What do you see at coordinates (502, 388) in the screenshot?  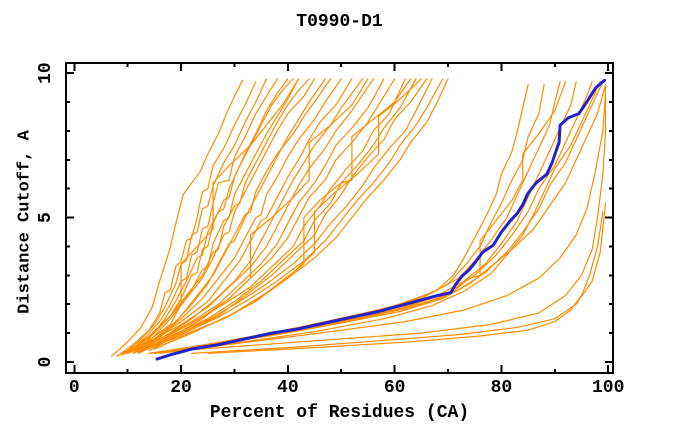 I see `x-tick-label: 80` at bounding box center [502, 388].